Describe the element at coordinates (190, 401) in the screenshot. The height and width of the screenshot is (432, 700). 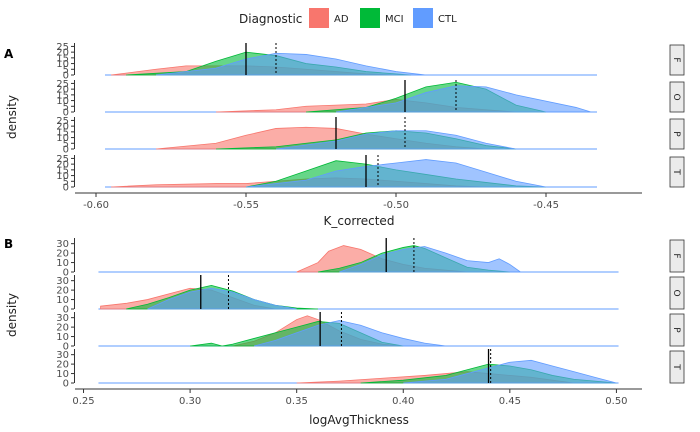
I see `x-tick-label: 0.30` at that location.